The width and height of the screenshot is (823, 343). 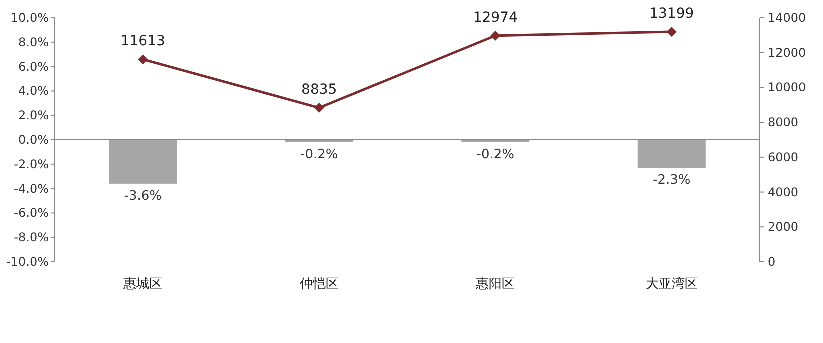 What do you see at coordinates (33, 115) in the screenshot?
I see `y-tick-label: 2.0%` at bounding box center [33, 115].